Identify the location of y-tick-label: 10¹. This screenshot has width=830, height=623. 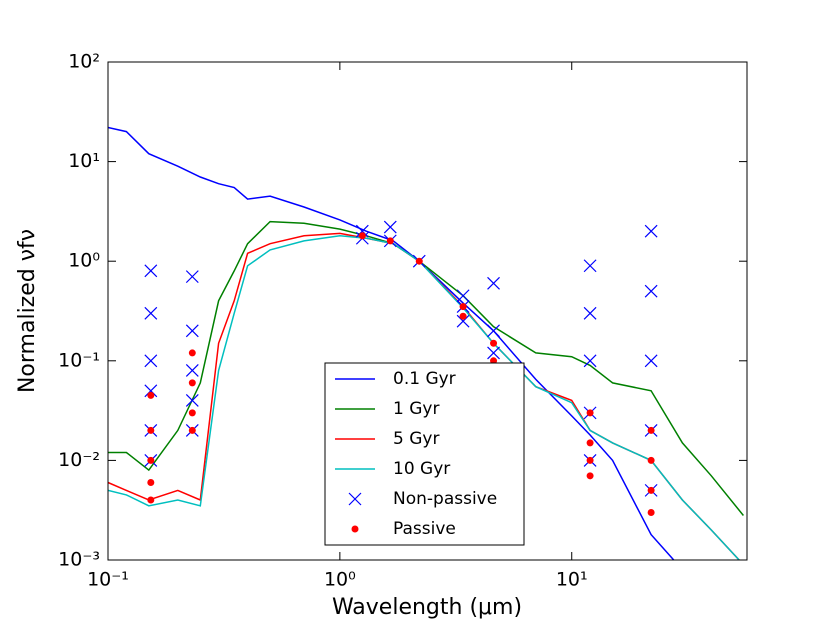
(84, 161).